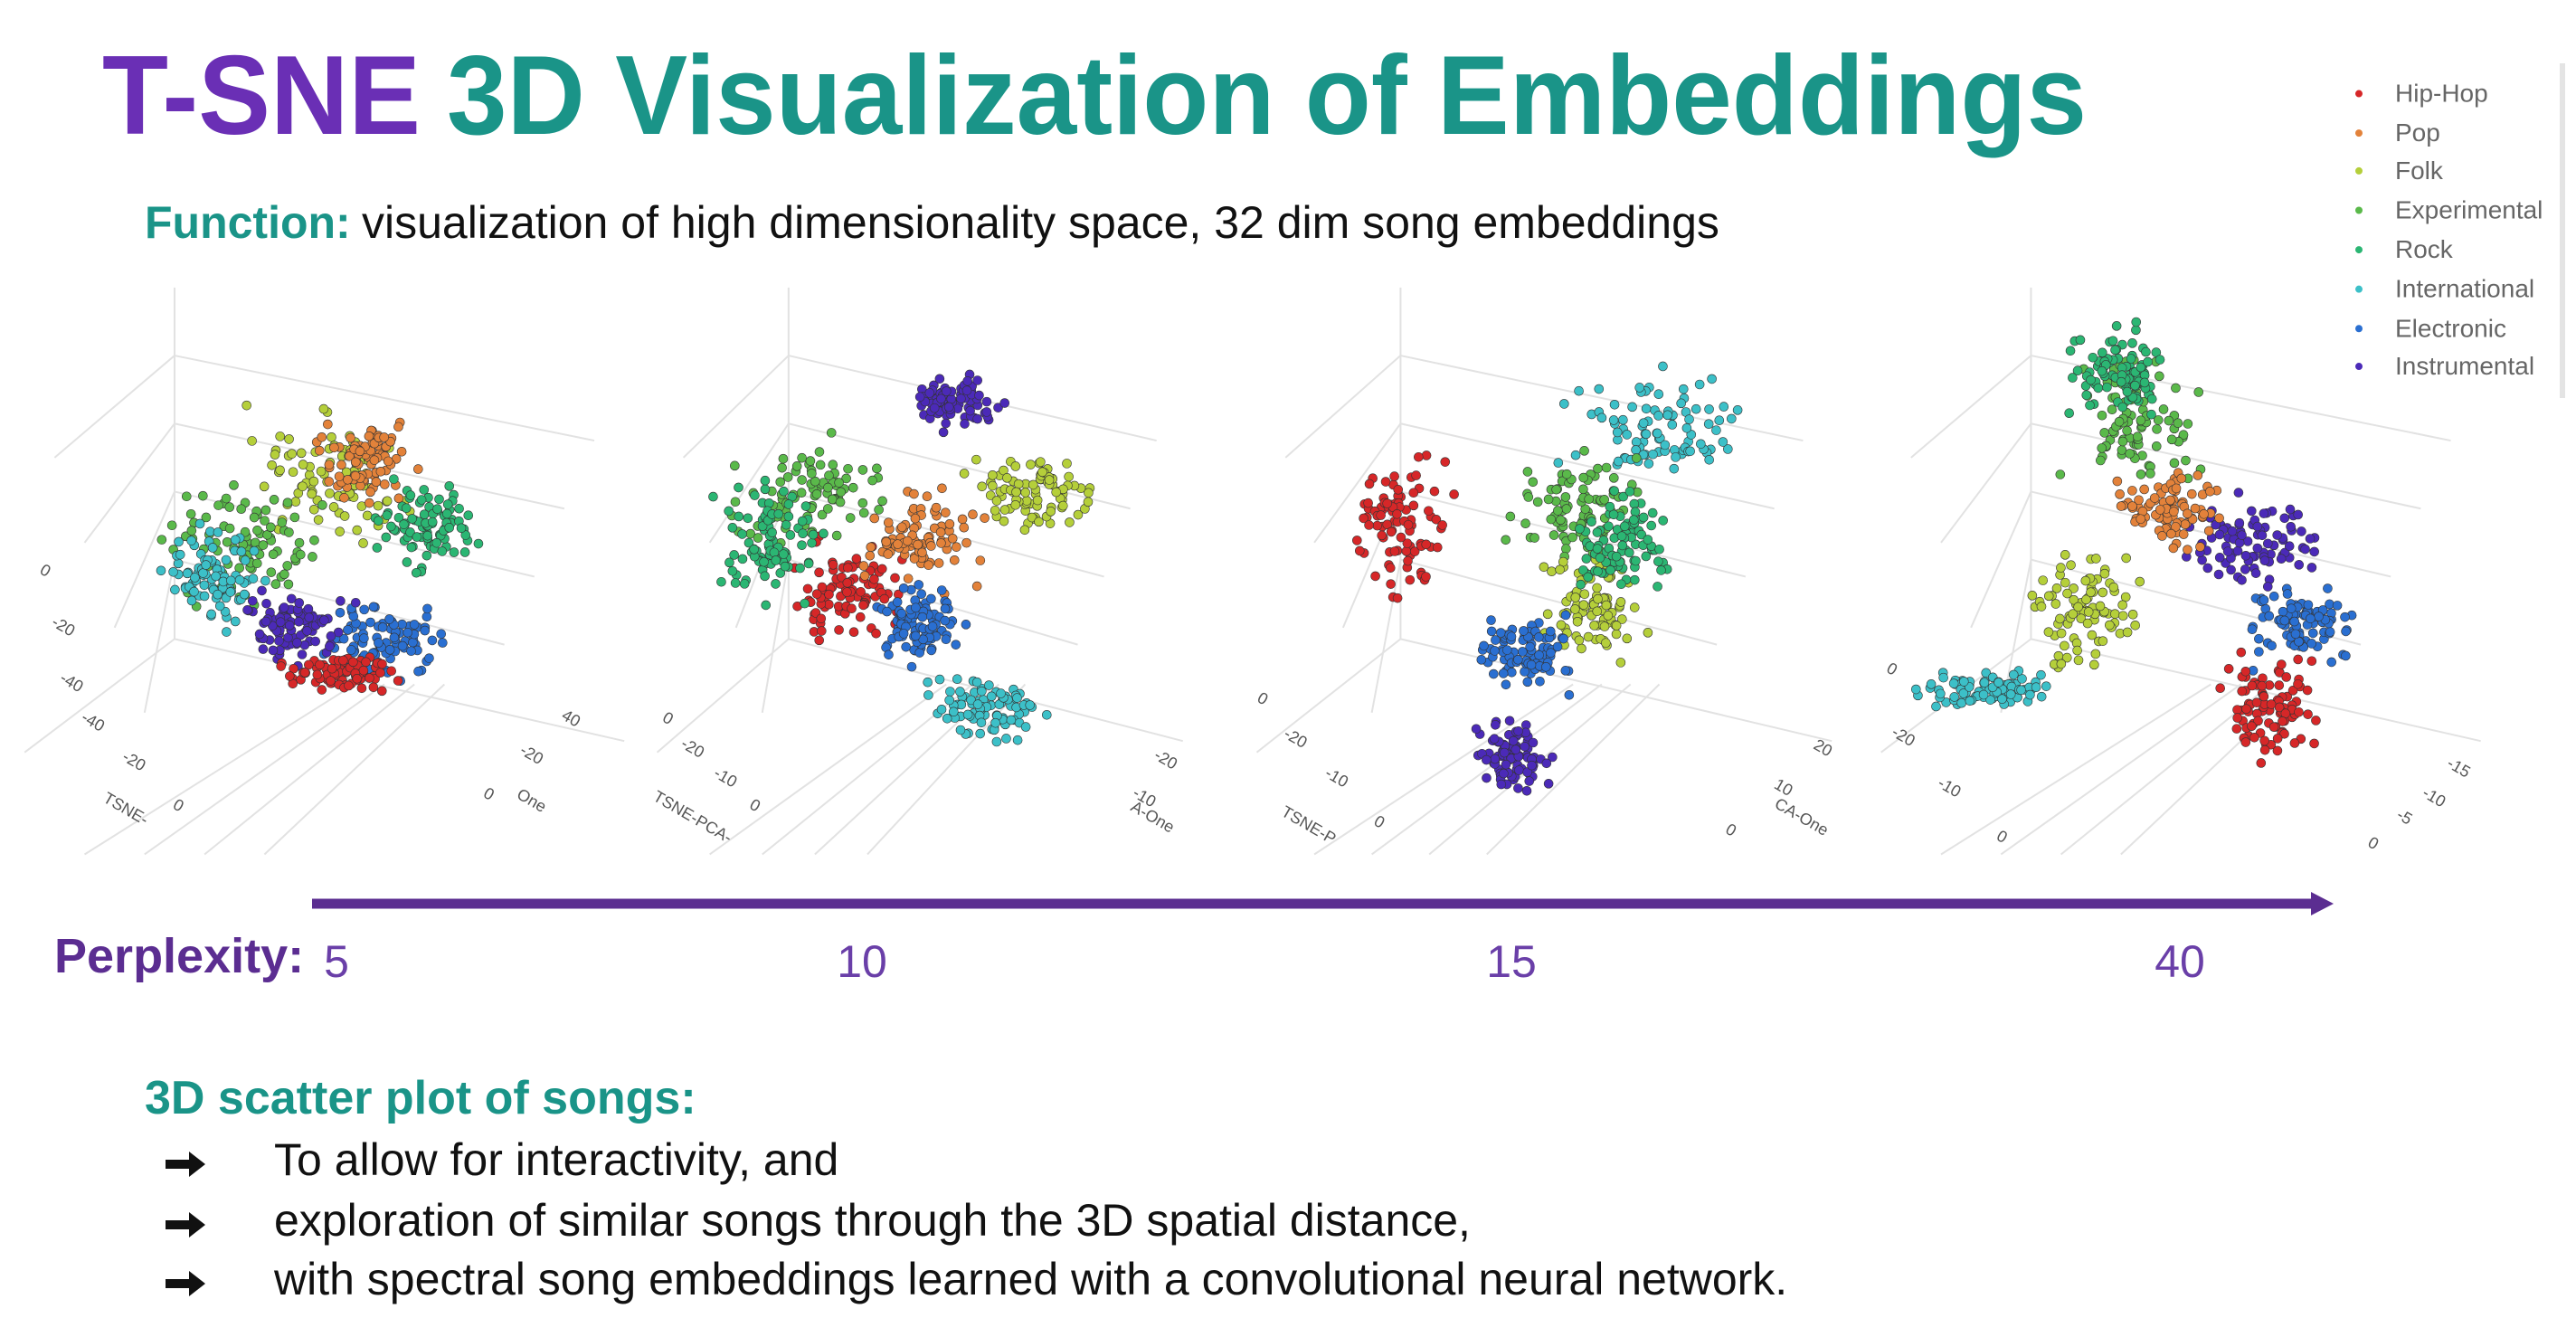 The image size is (2576, 1337). I want to click on perplexity-values: 5 10 15 40, so click(1264, 962).